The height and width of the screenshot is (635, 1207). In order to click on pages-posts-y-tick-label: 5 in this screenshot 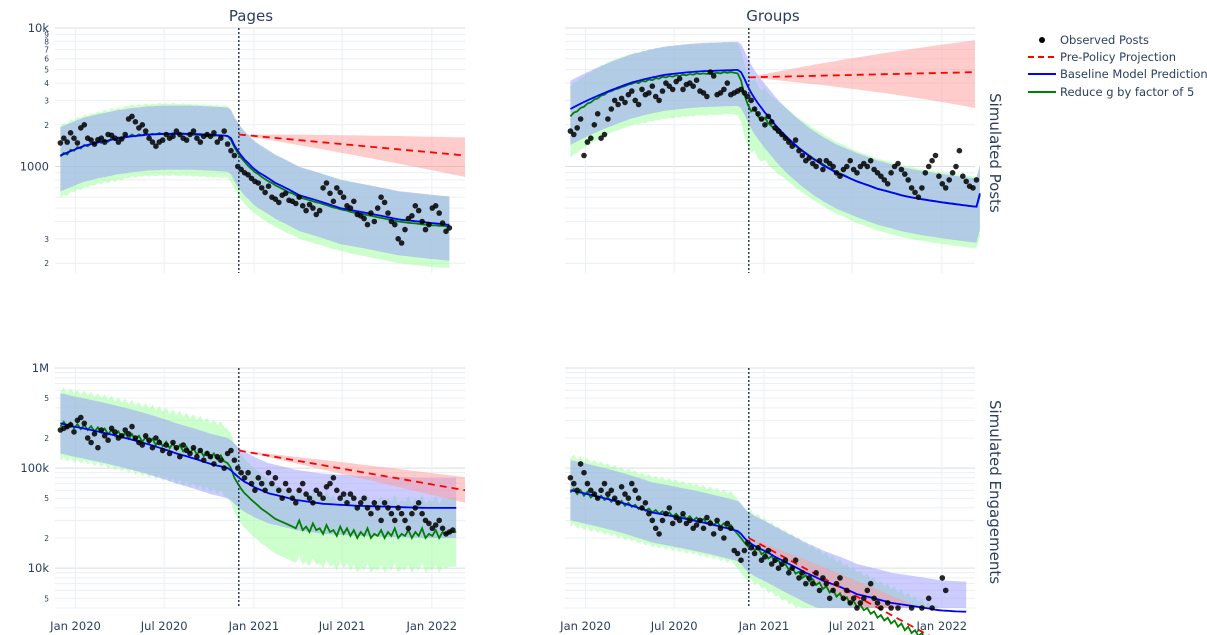, I will do `click(46, 70)`.